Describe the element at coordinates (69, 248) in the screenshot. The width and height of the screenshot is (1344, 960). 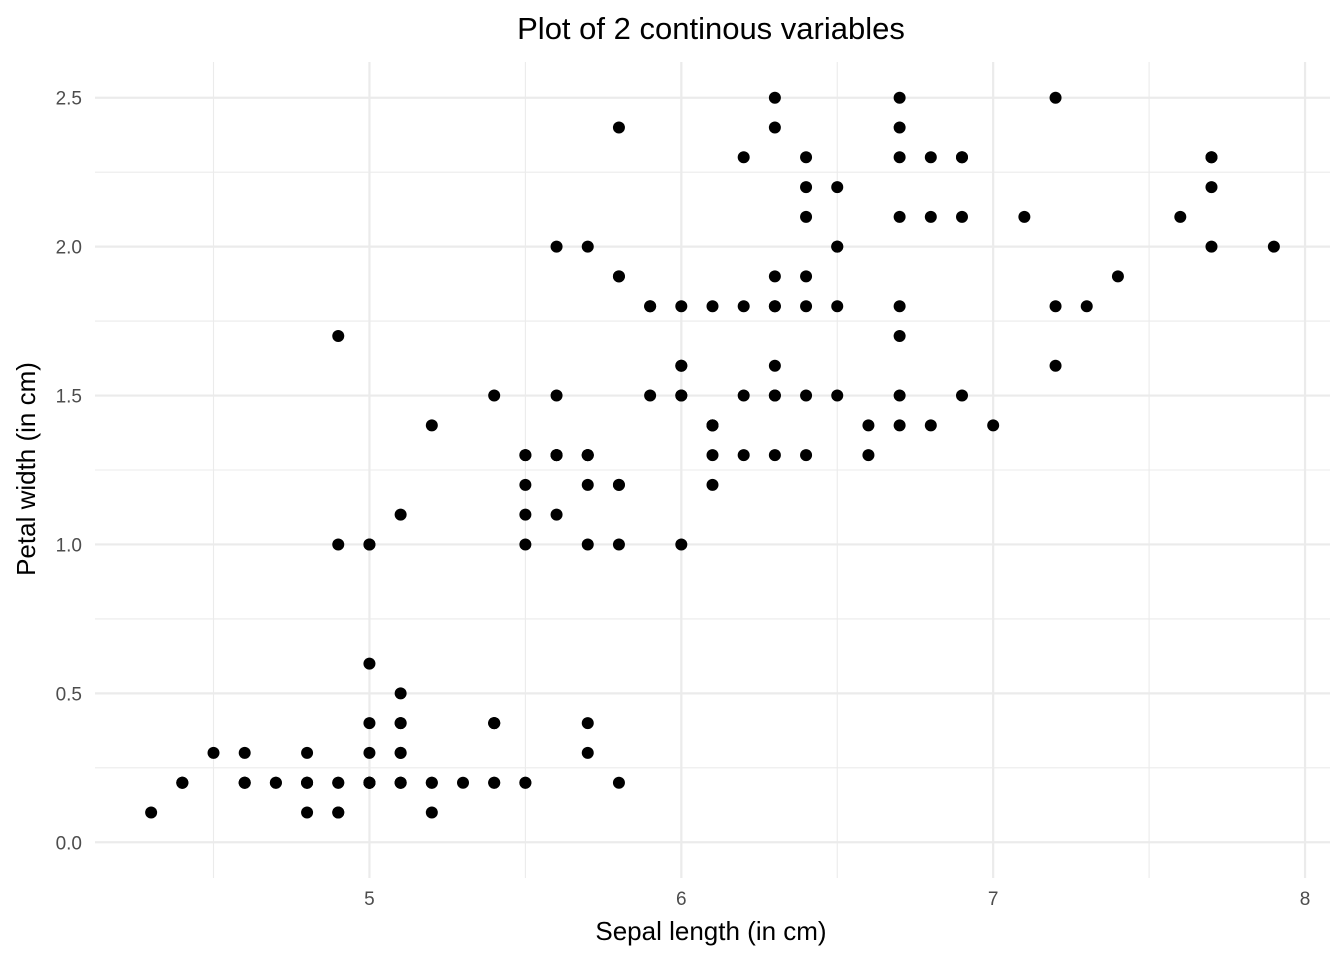
I see `y-tick-label: 2.0` at that location.